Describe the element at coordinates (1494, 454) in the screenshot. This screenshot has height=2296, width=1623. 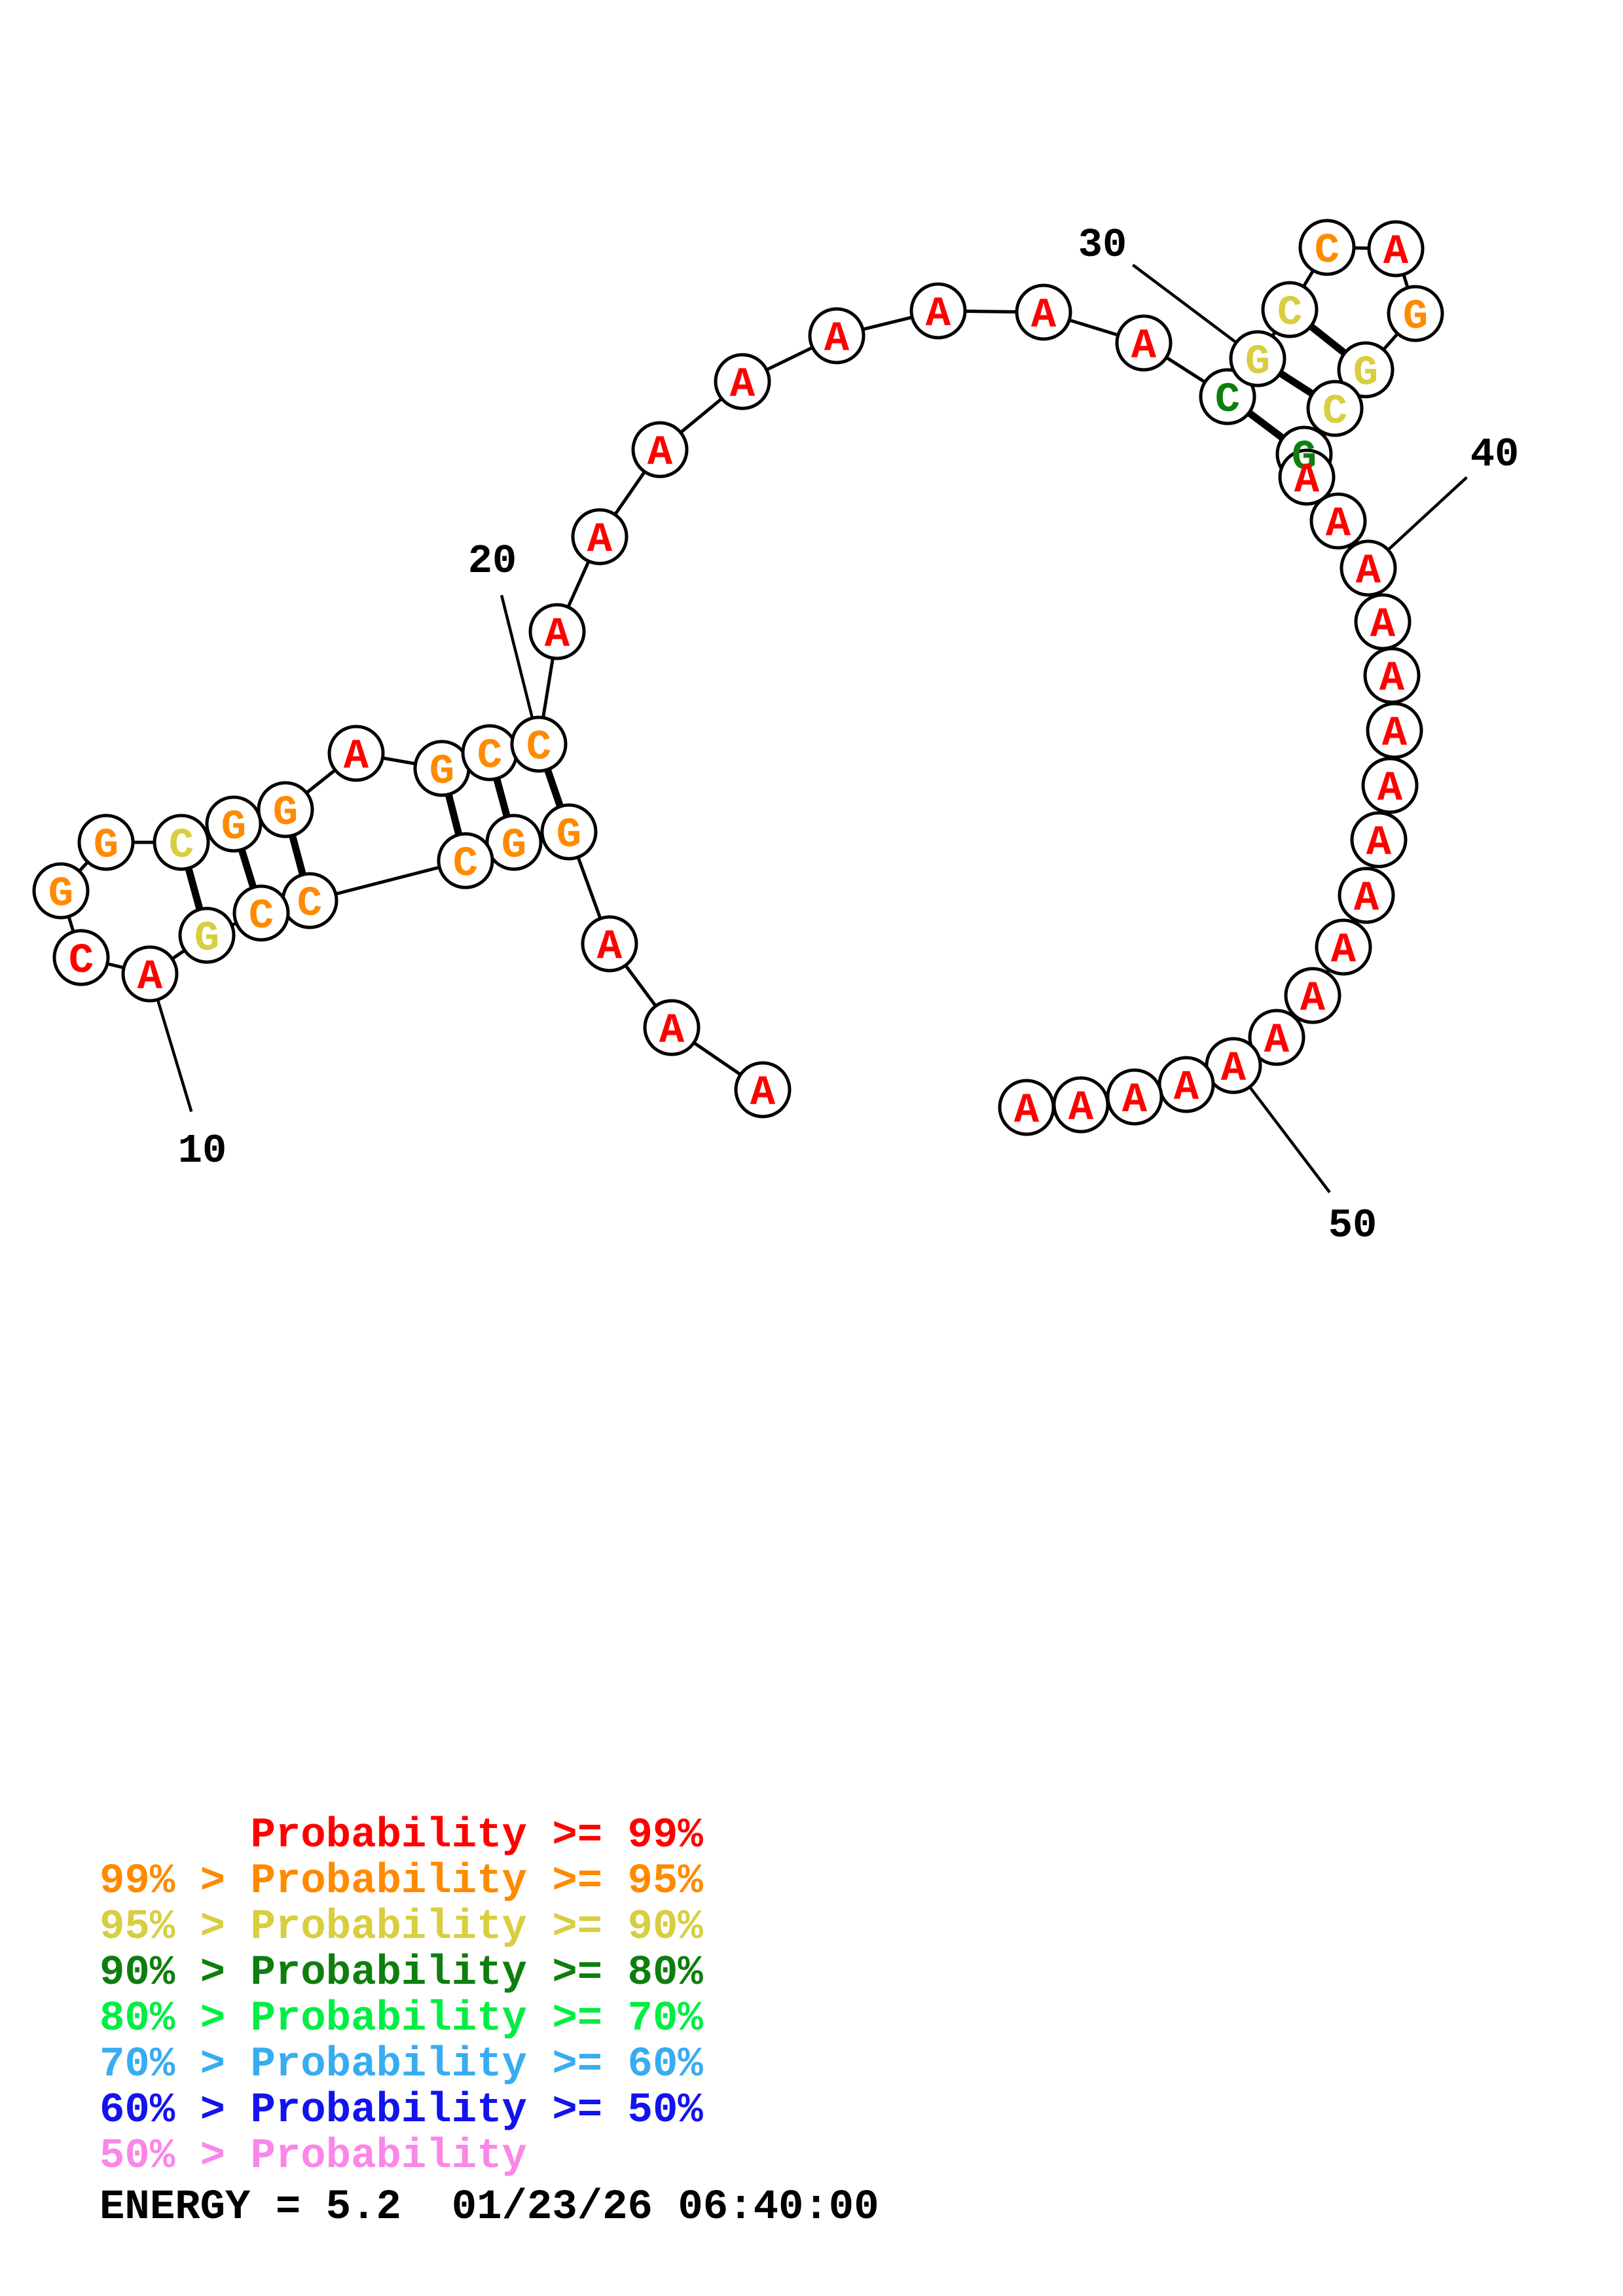
I see `position-label: 40` at that location.